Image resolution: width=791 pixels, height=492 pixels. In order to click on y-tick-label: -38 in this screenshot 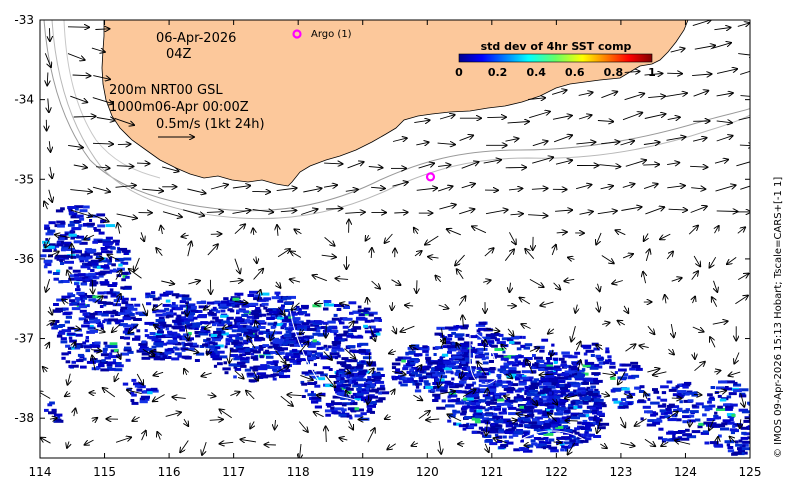, I will do `click(24, 418)`.